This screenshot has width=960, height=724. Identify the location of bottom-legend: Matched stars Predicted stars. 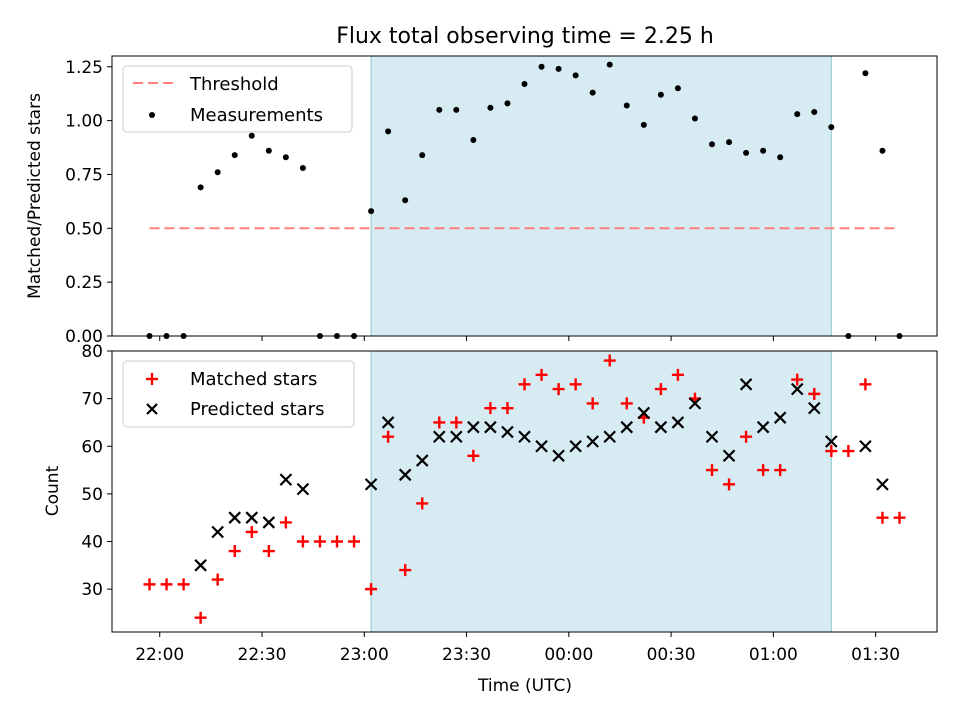
(238, 394).